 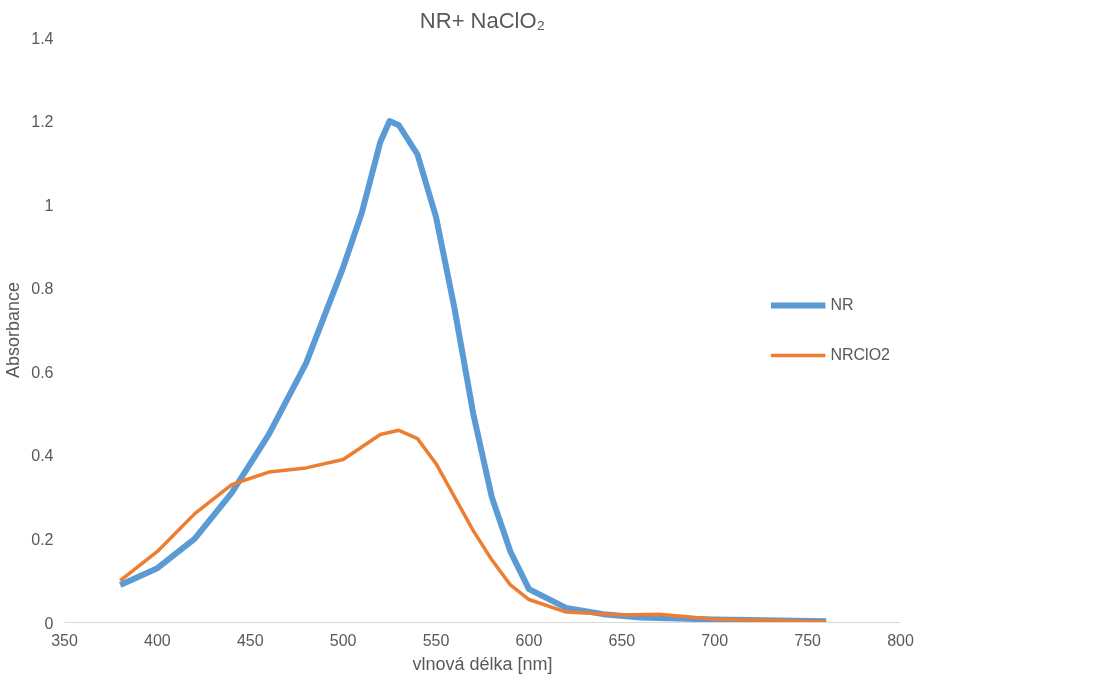 What do you see at coordinates (13, 330) in the screenshot?
I see `y-axis-title: Absorbance` at bounding box center [13, 330].